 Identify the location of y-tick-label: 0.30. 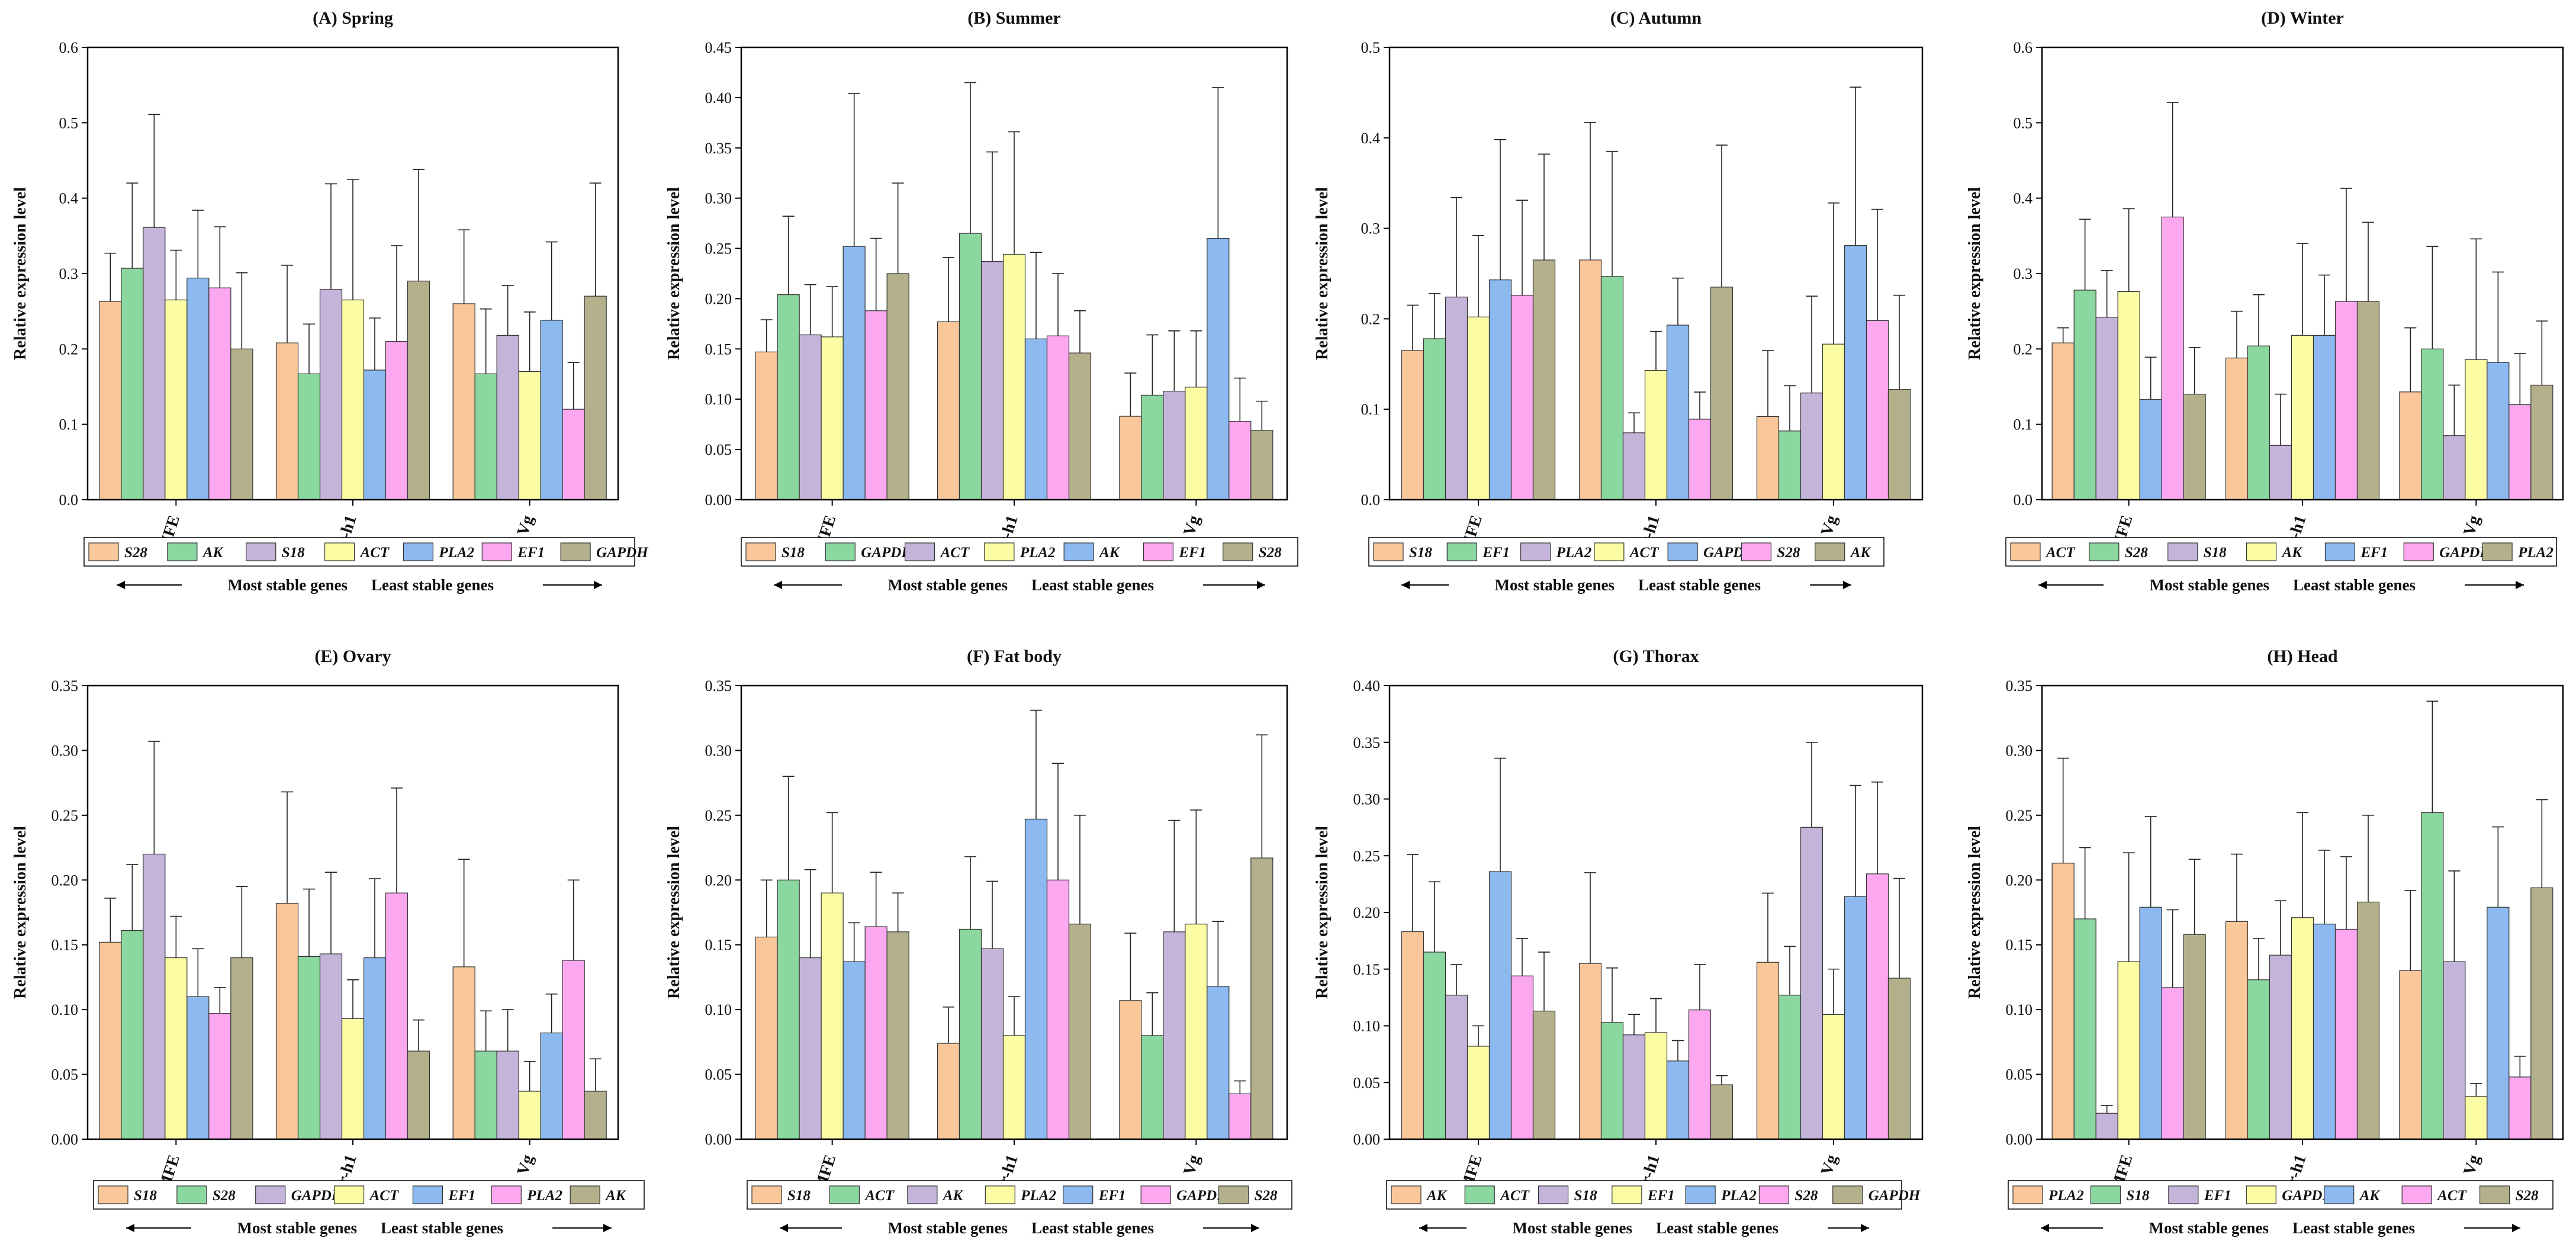
(2020, 750).